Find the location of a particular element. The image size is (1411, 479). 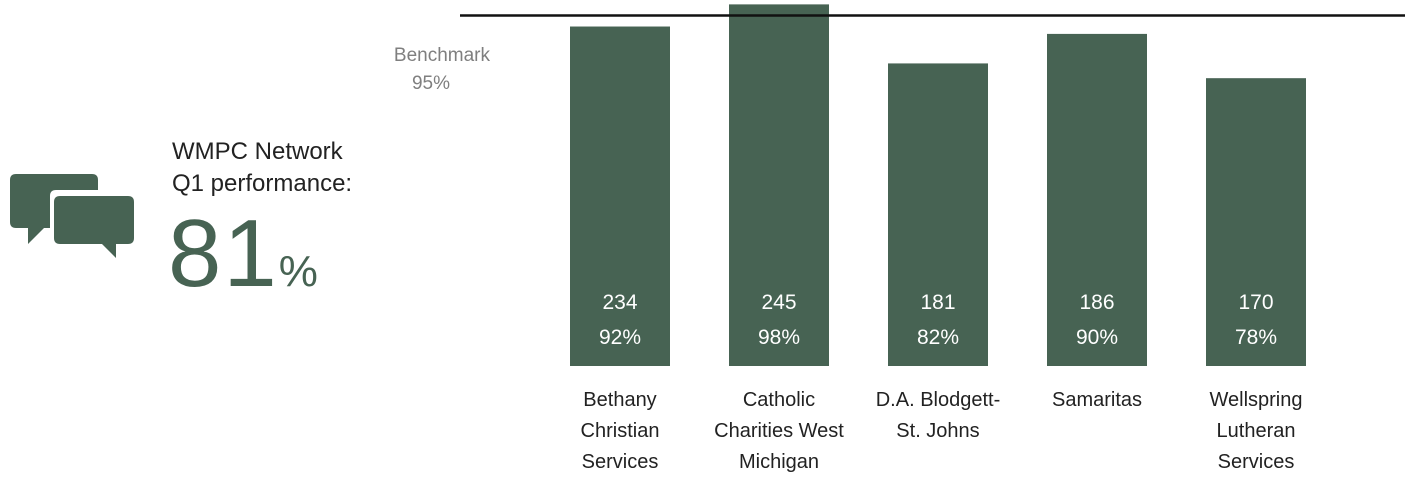

category-label: St. Johns is located at coordinates (937, 431).